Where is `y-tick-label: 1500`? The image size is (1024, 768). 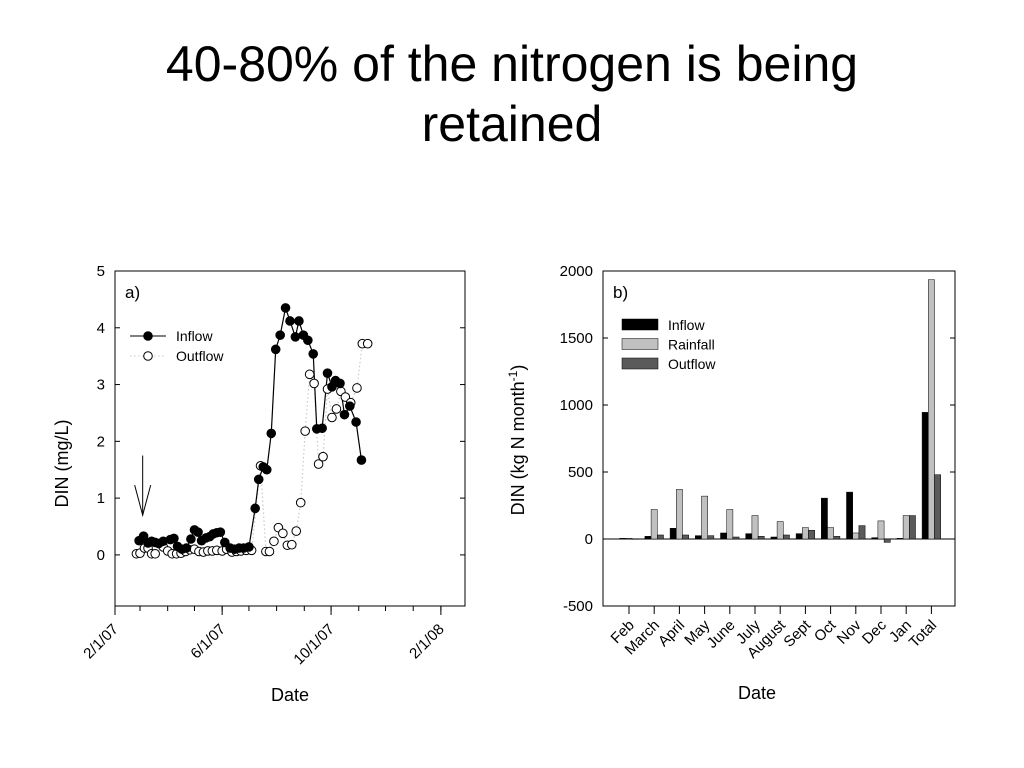
y-tick-label: 1500 is located at coordinates (576, 338).